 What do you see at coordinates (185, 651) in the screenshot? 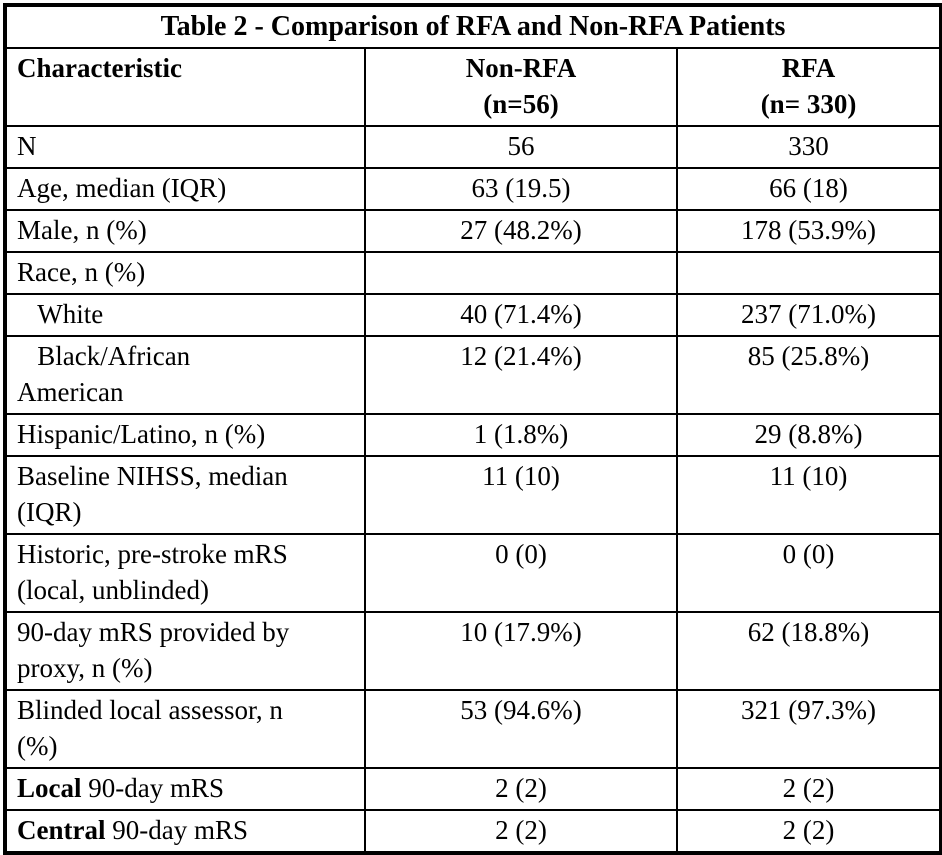
I see `row-label: 90-day mRS provided by proxy, n (%)` at bounding box center [185, 651].